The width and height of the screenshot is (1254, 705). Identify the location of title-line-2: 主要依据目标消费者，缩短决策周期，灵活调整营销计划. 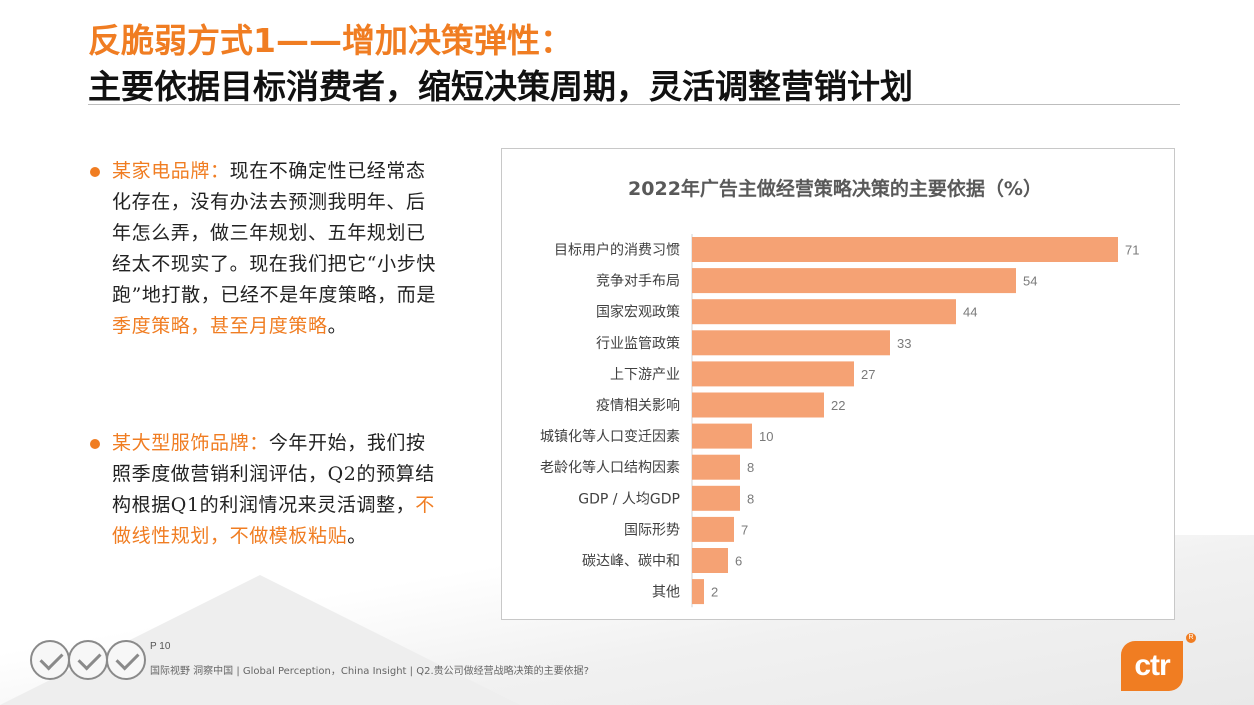
(500, 86).